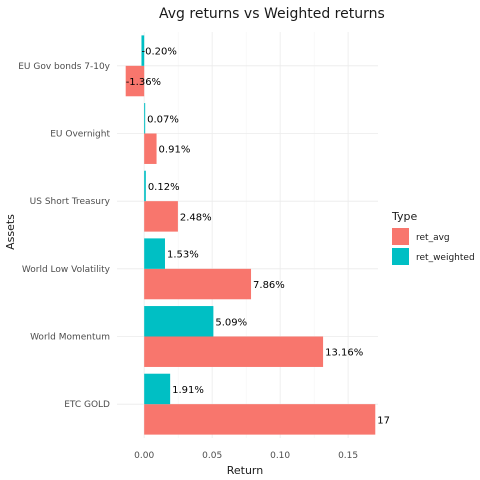 The image size is (480, 480). I want to click on x-tick-label: 0.05, so click(212, 456).